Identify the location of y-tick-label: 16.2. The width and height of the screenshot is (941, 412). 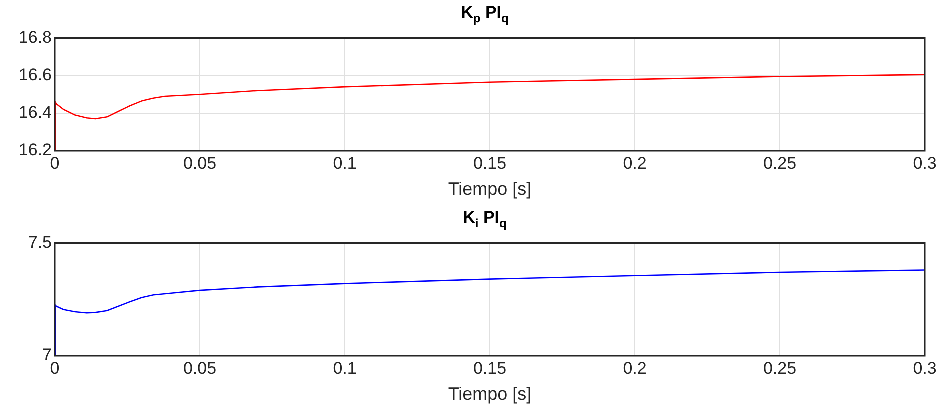
(35, 150).